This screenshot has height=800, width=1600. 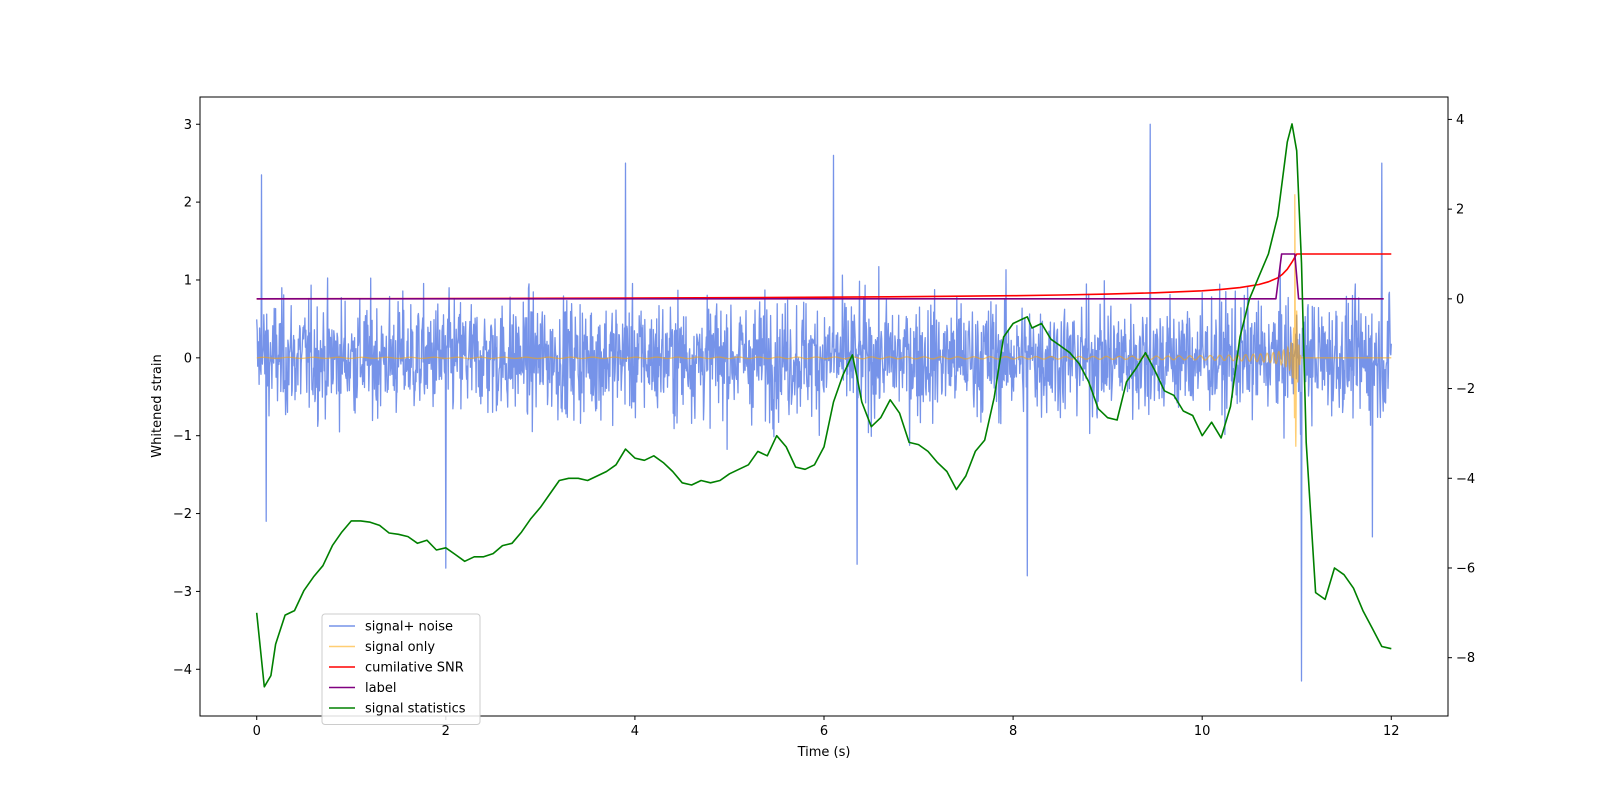 I want to click on y-right-tick-label: −2, so click(x=1465, y=389).